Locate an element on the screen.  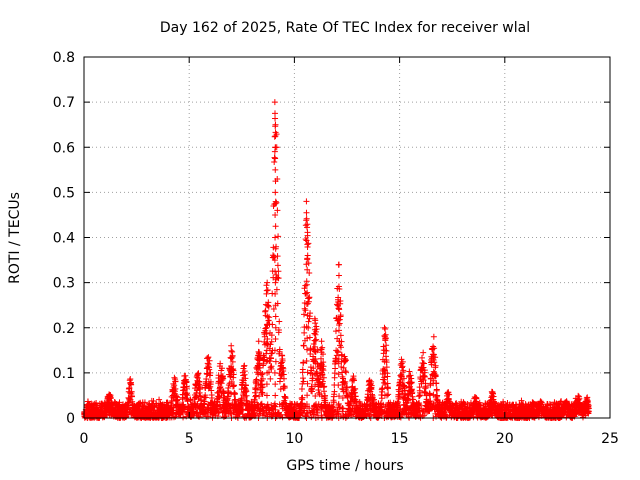
y-tick-label: 0 is located at coordinates (70, 419).